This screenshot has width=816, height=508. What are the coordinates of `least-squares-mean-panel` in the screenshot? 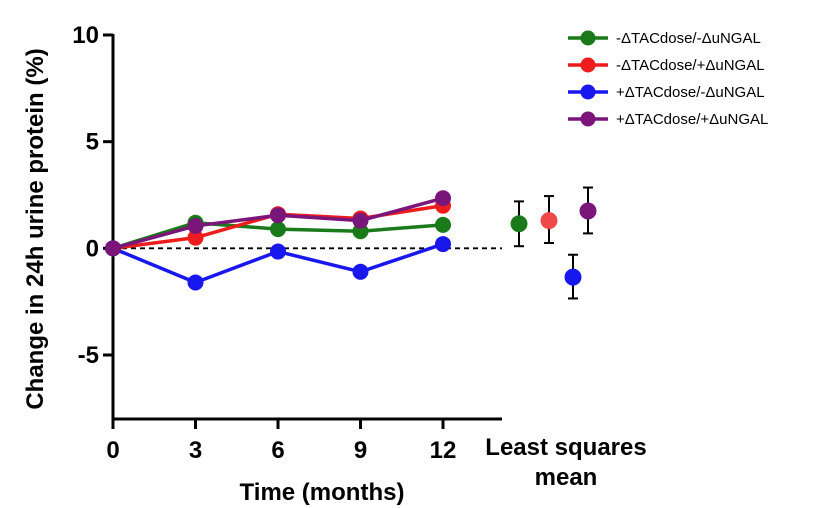 It's located at (553, 243).